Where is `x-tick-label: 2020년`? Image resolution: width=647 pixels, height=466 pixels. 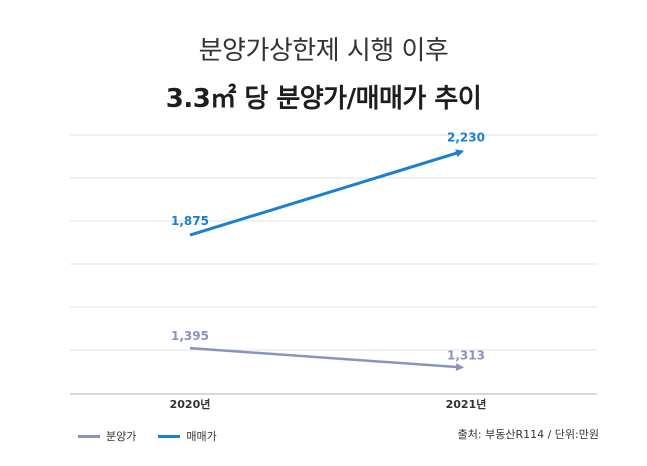
x-tick-label: 2020년 is located at coordinates (190, 404).